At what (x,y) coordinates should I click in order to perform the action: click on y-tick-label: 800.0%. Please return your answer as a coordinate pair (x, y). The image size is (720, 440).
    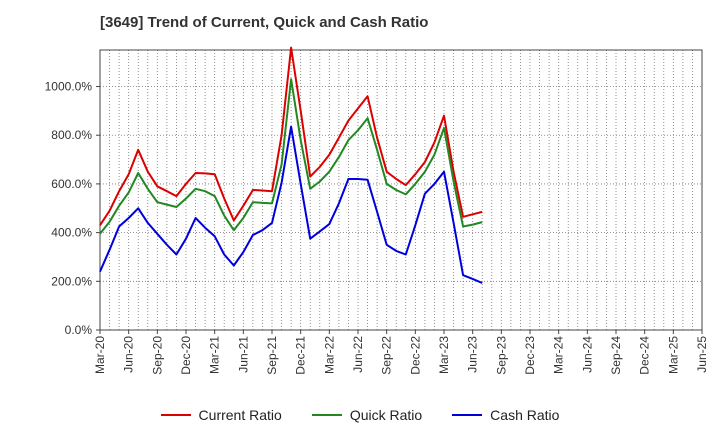
    Looking at the image, I should click on (71, 135).